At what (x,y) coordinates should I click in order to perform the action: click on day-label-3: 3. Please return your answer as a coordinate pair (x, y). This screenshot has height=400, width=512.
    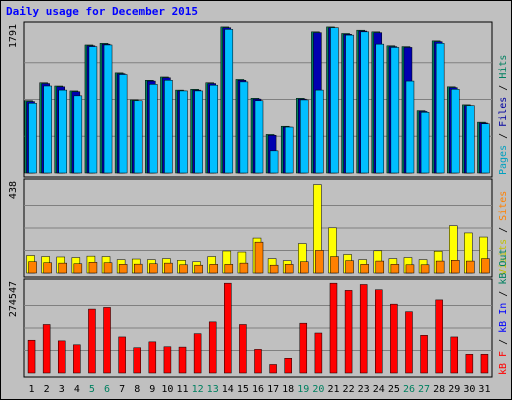
    Looking at the image, I should click on (62, 389).